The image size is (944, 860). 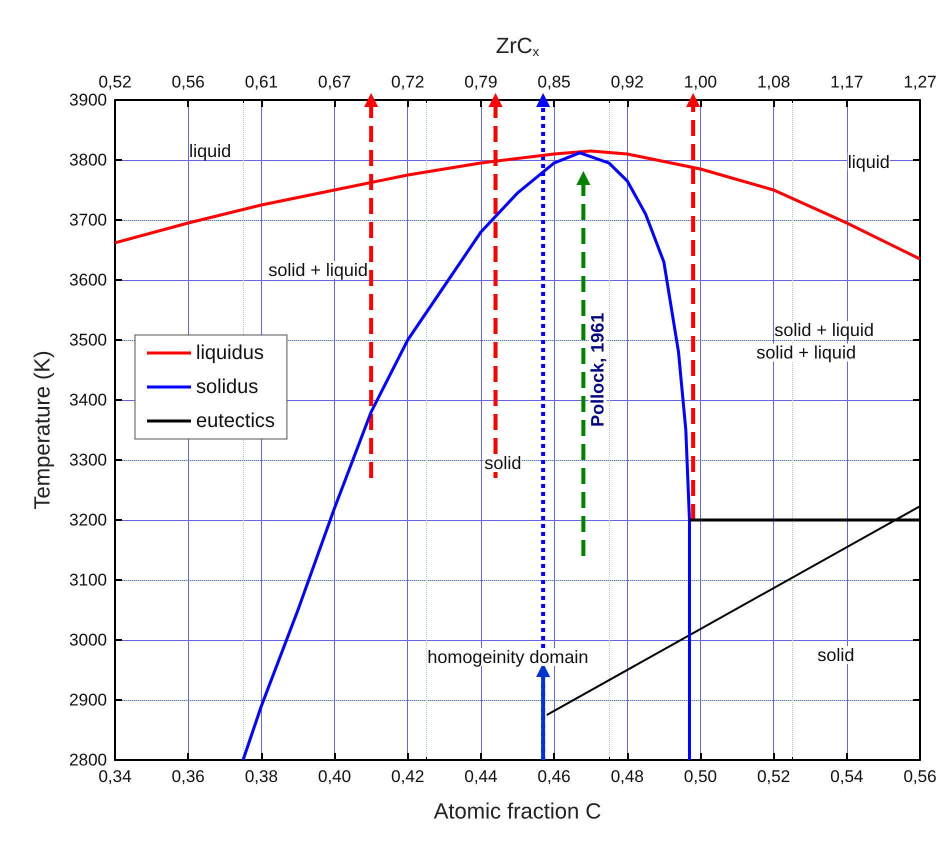 What do you see at coordinates (88, 220) in the screenshot?
I see `y-tick-label: 3700` at bounding box center [88, 220].